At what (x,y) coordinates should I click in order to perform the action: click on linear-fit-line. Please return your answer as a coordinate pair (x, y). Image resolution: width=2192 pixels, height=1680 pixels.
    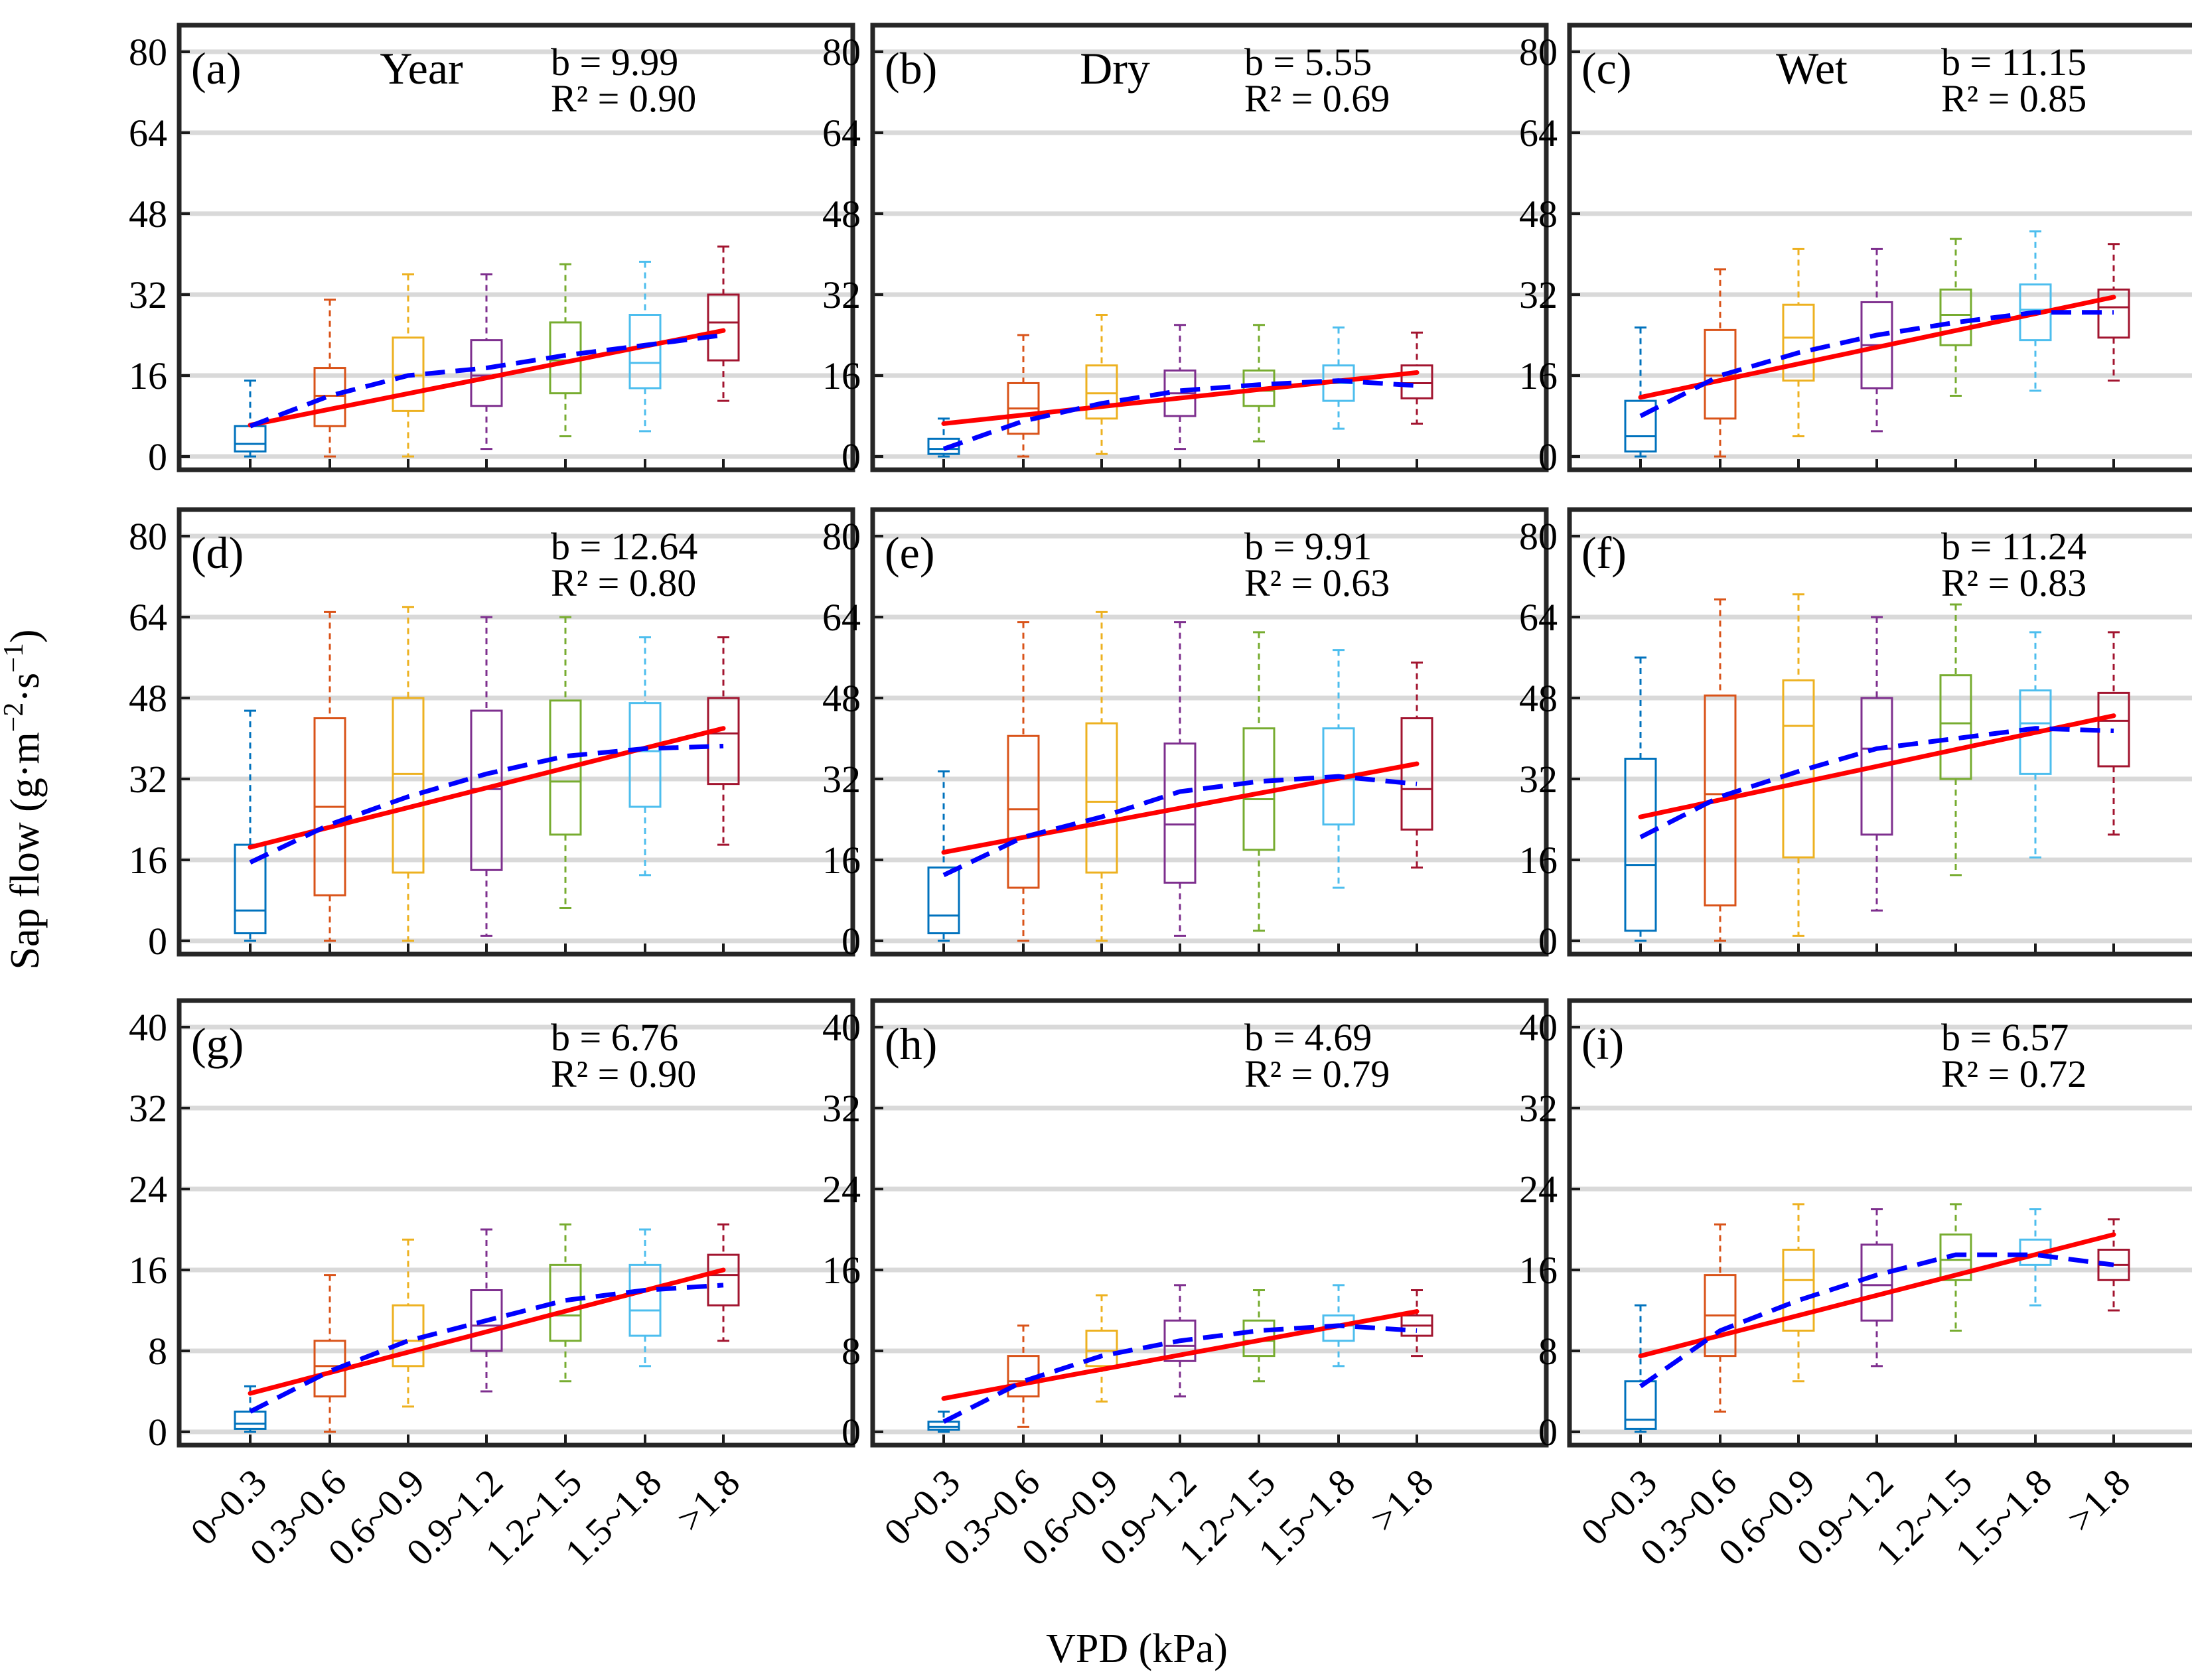
    Looking at the image, I should click on (1877, 1295).